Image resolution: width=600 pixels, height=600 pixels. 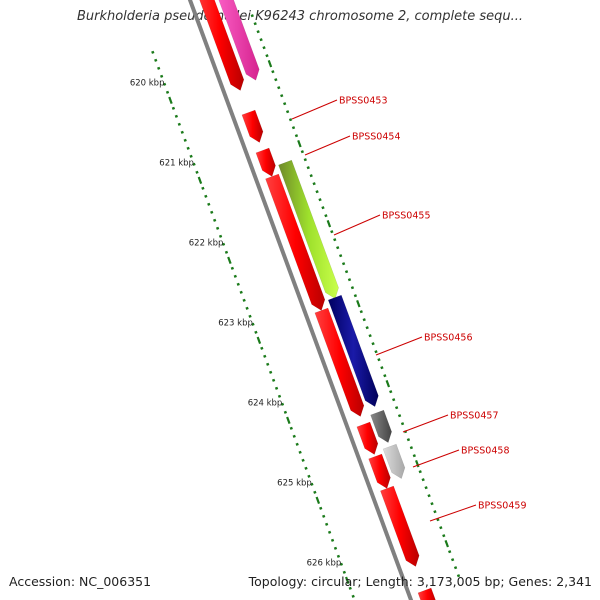 What do you see at coordinates (381, 426) in the screenshot?
I see `gene-bpss0457` at bounding box center [381, 426].